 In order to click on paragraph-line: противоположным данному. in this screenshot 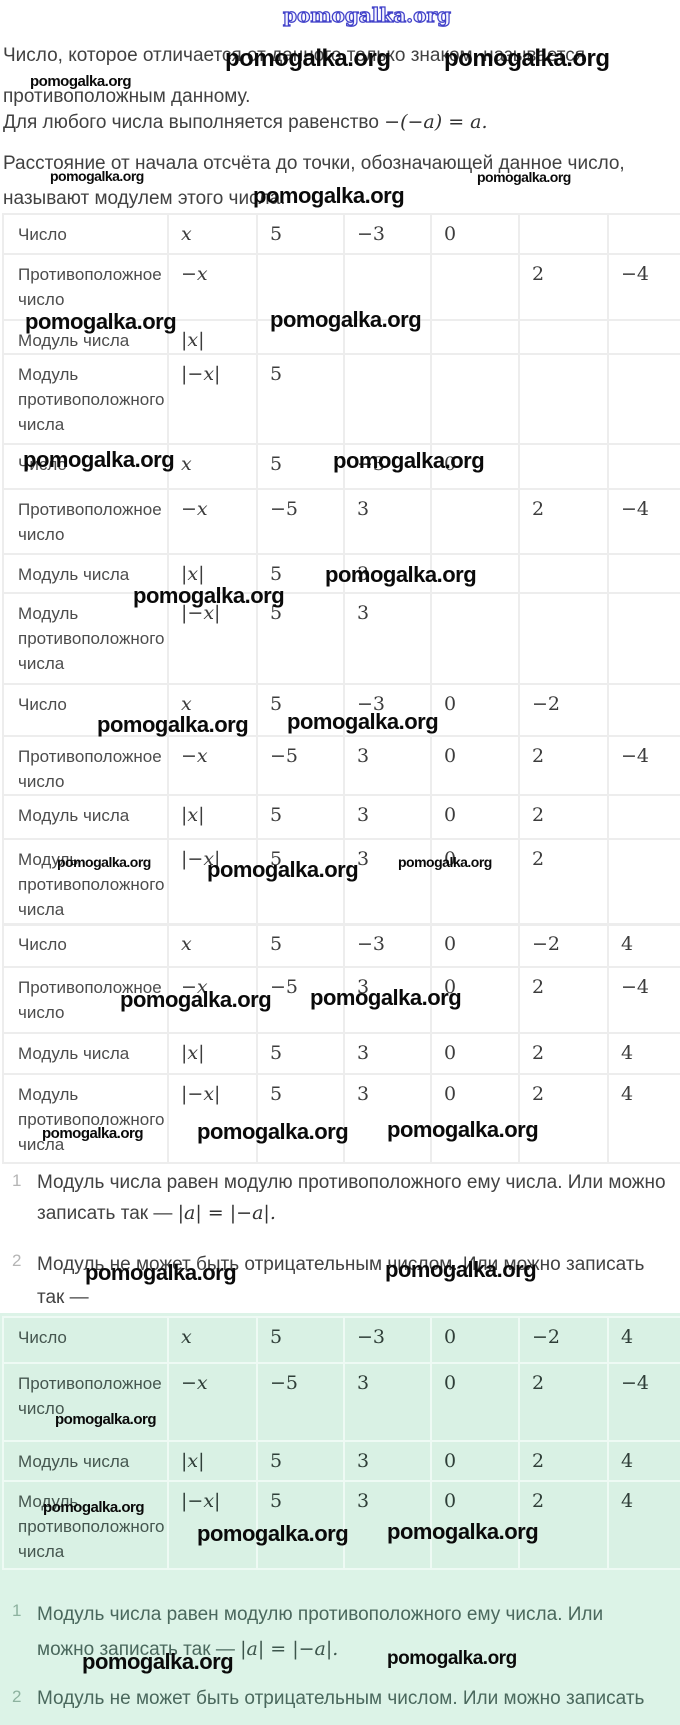, I will do `click(127, 96)`.